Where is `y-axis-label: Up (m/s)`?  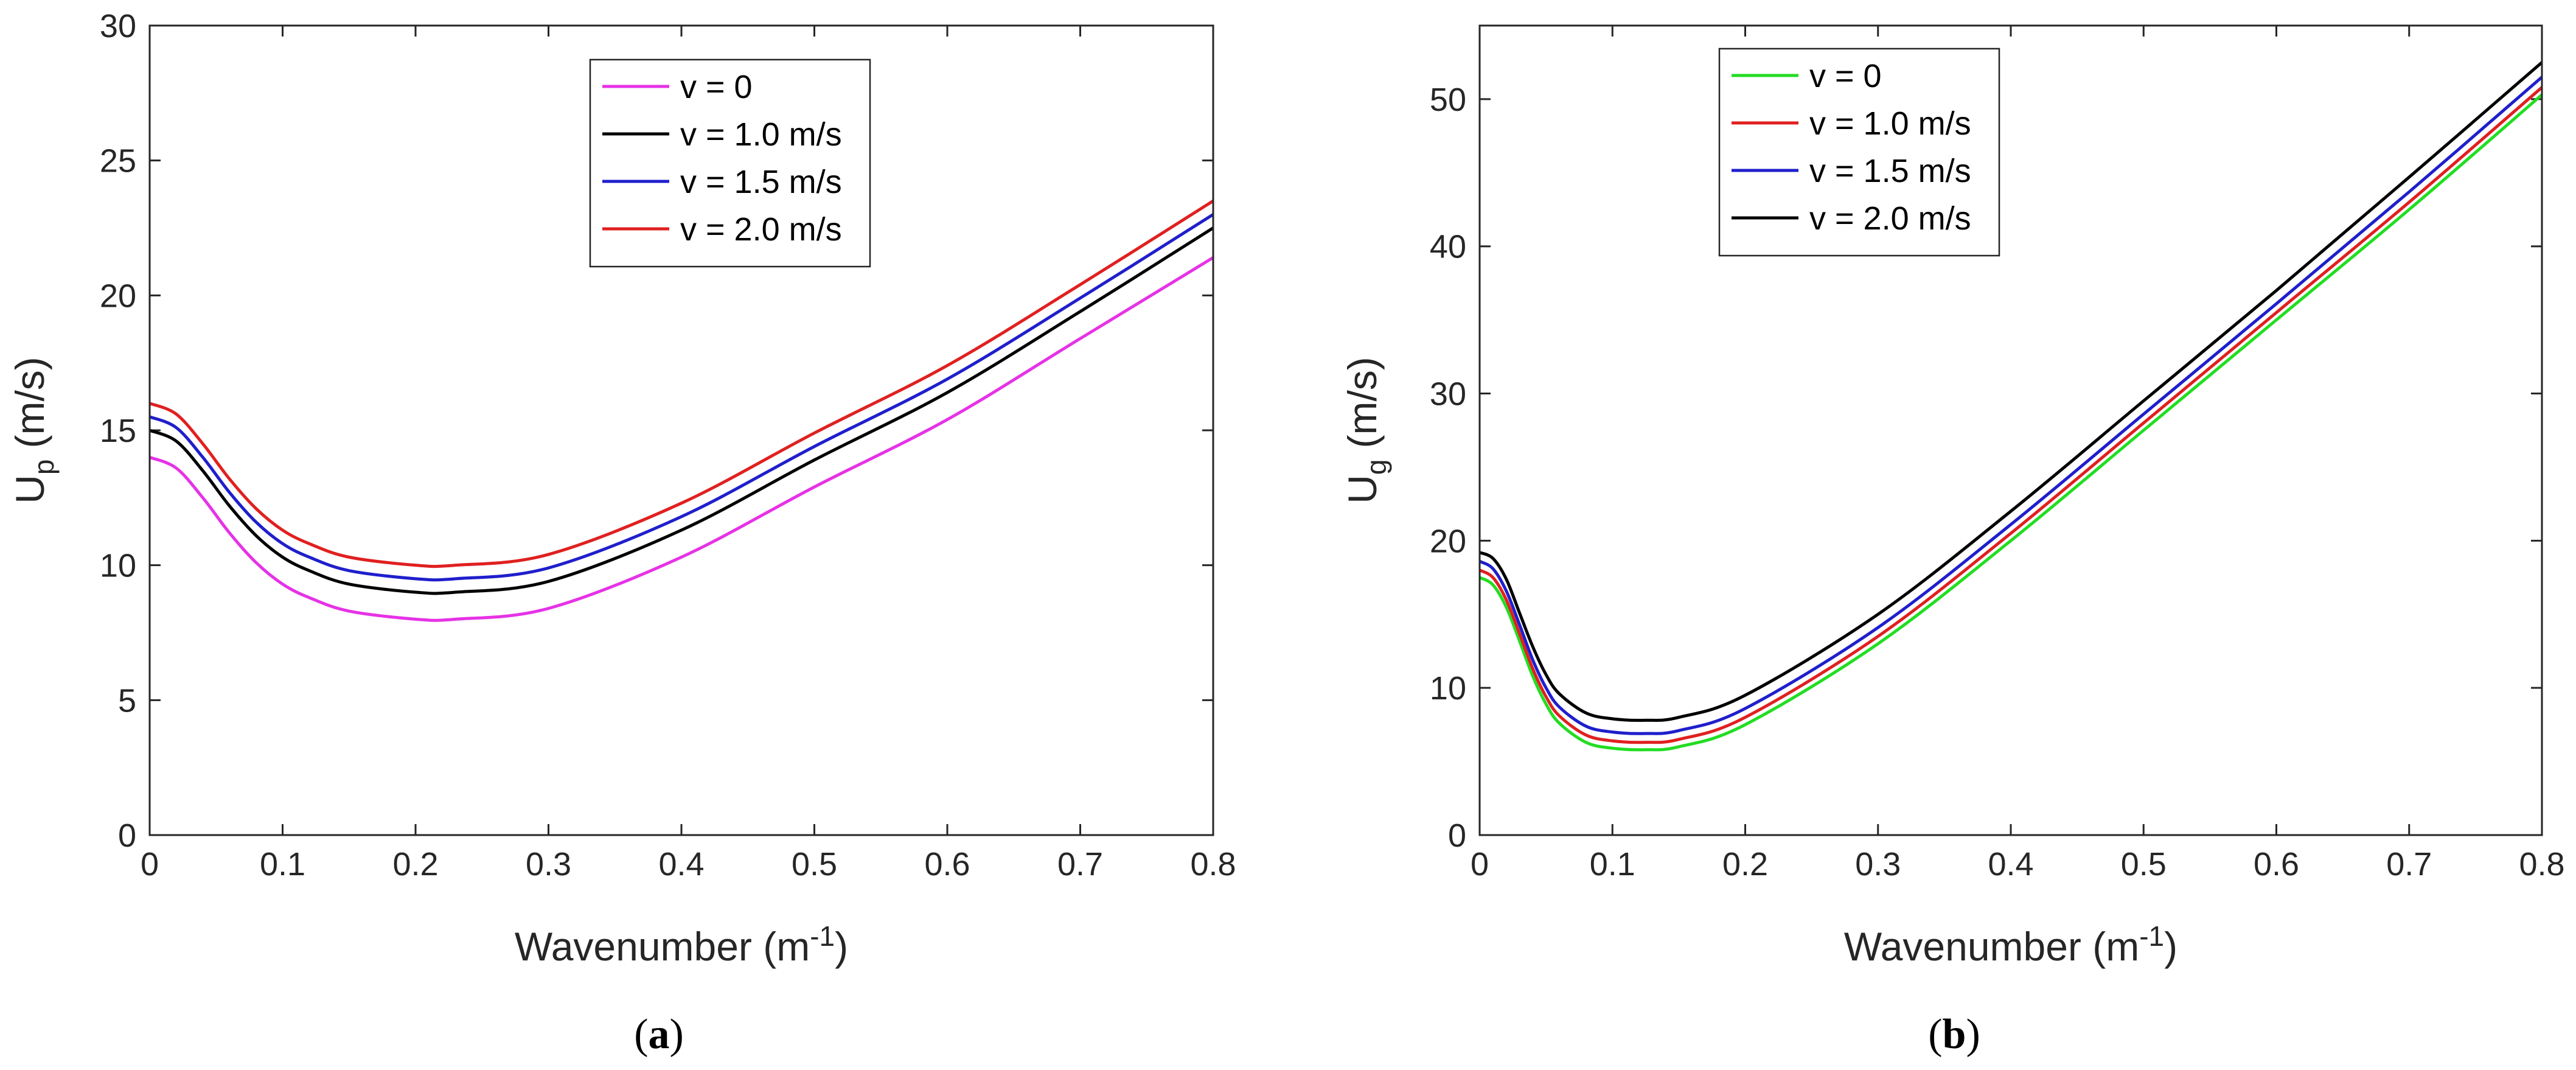 y-axis-label: Up (m/s) is located at coordinates (33, 430).